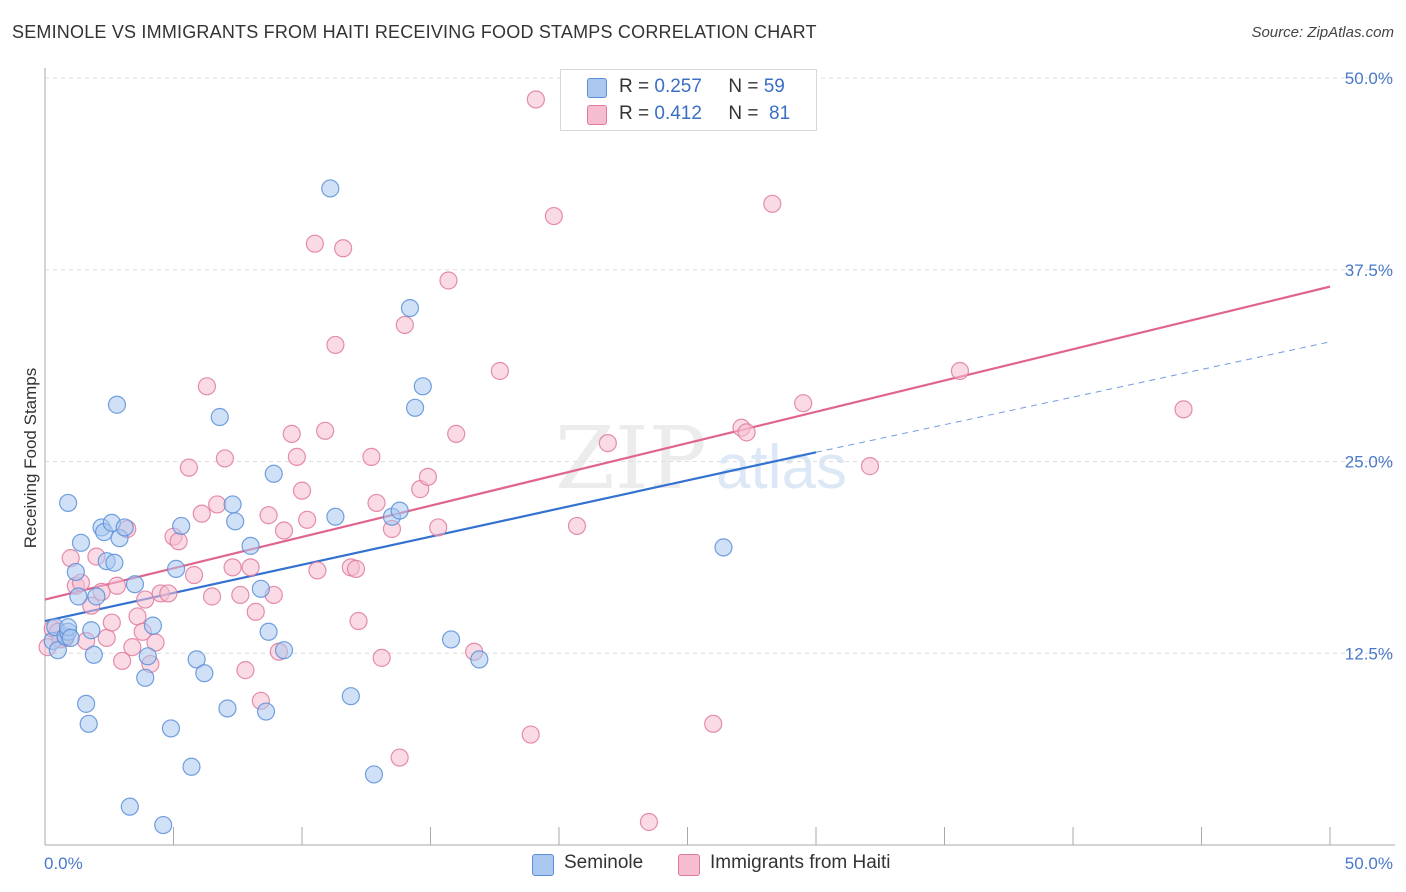  Describe the element at coordinates (781, 467) in the screenshot. I see `watermark-atlas: atlas` at that location.